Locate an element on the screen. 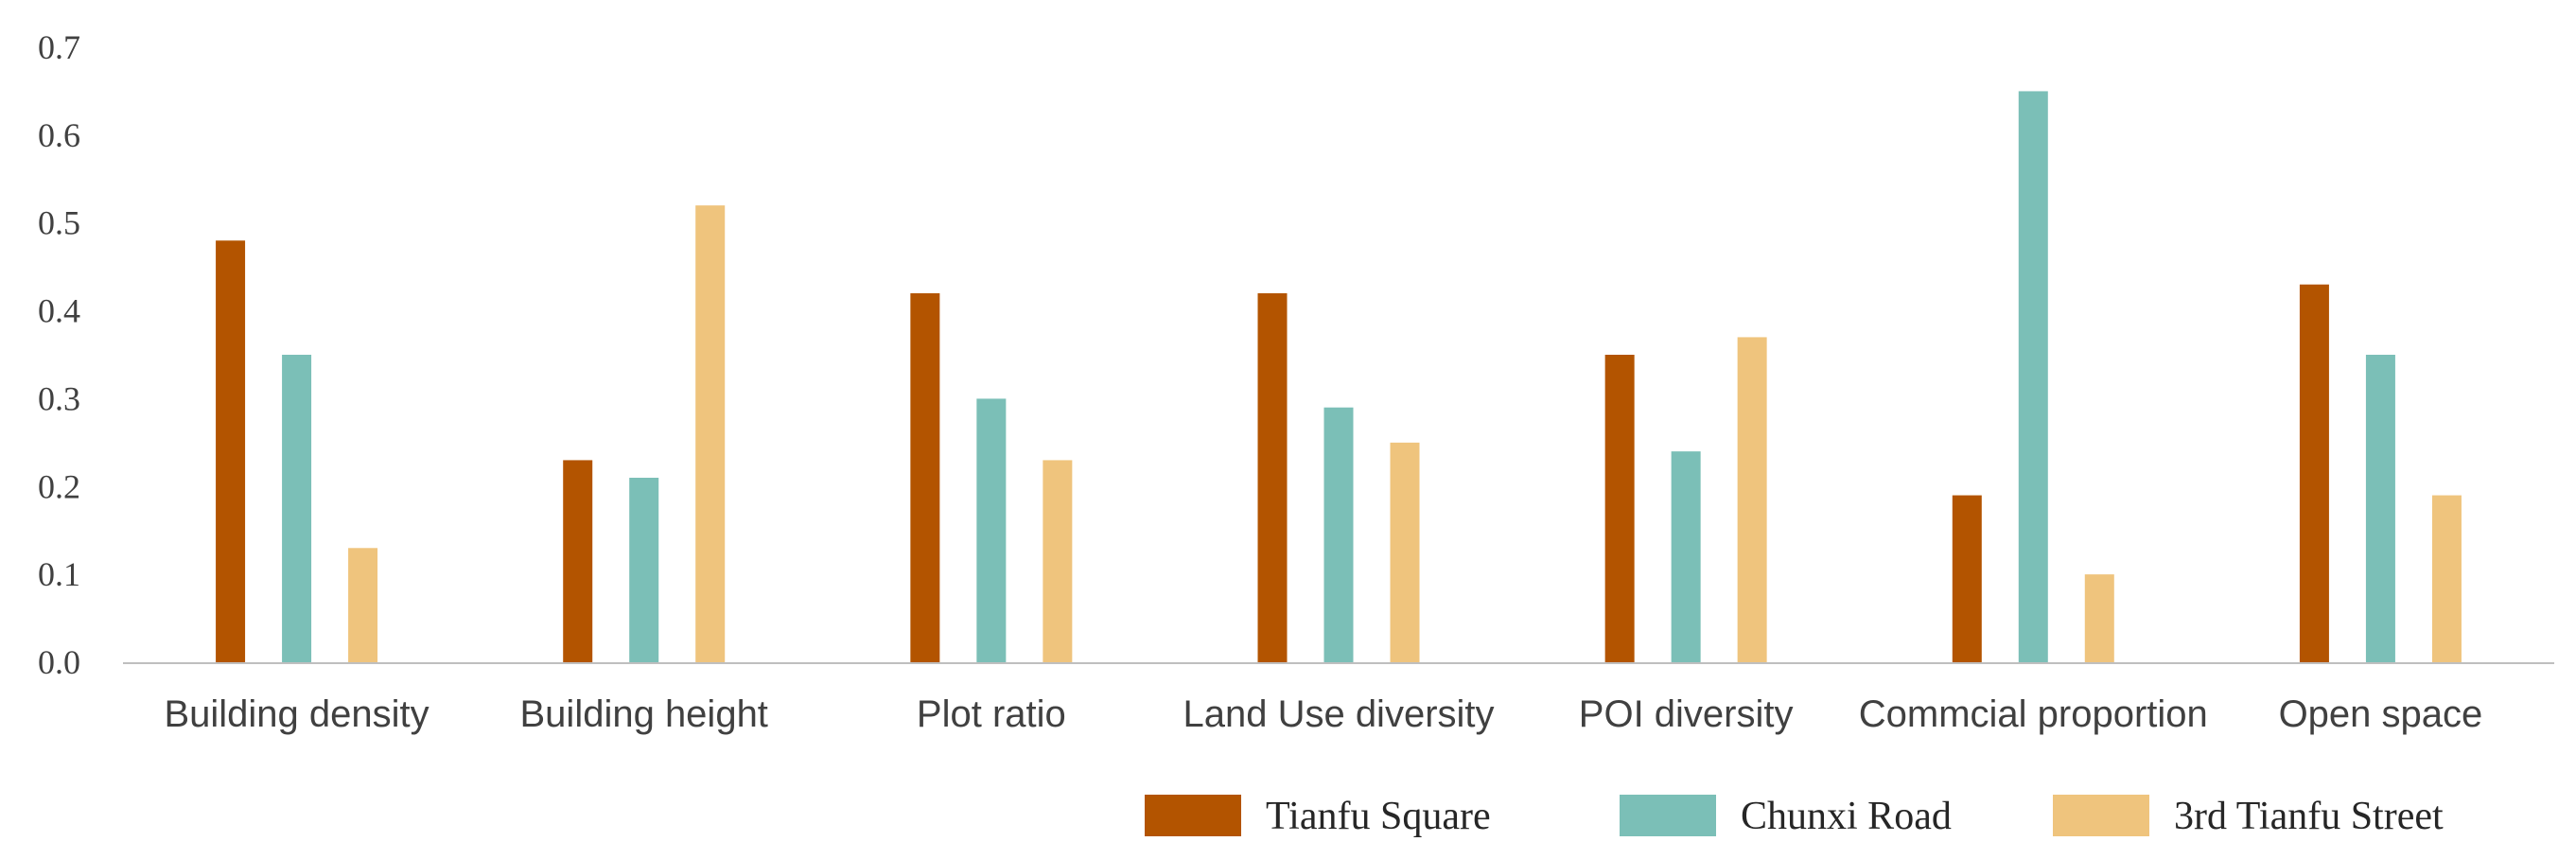 The height and width of the screenshot is (859, 2576). y-tick-label: 0.1 is located at coordinates (59, 574).